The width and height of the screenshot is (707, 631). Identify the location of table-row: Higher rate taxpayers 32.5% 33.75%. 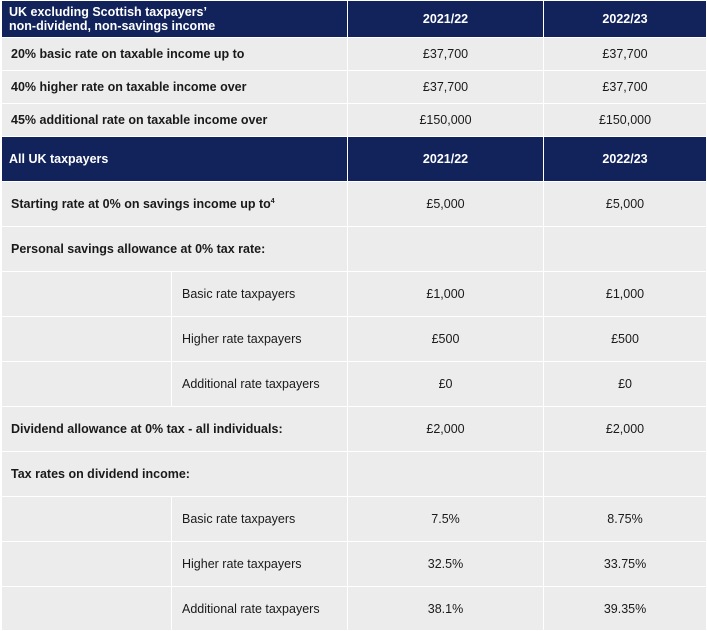
(354, 564).